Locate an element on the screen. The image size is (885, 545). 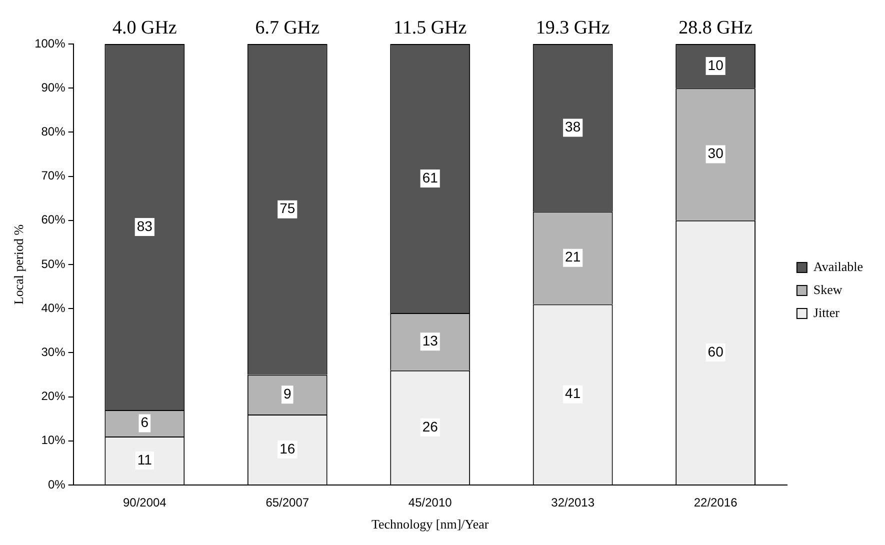
y-tick-label: 80% is located at coordinates (53, 131).